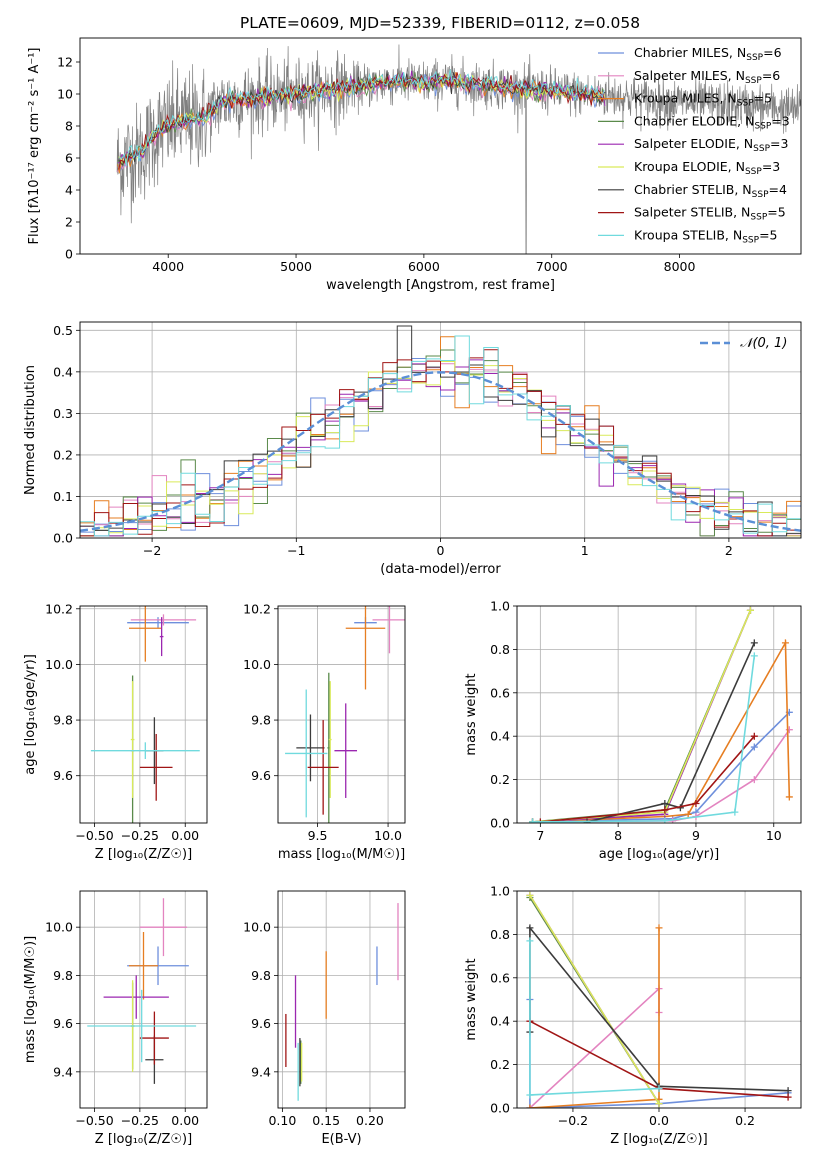 The width and height of the screenshot is (819, 1170). What do you see at coordinates (152, 550) in the screenshot?
I see `x-tick-label: −2` at bounding box center [152, 550].